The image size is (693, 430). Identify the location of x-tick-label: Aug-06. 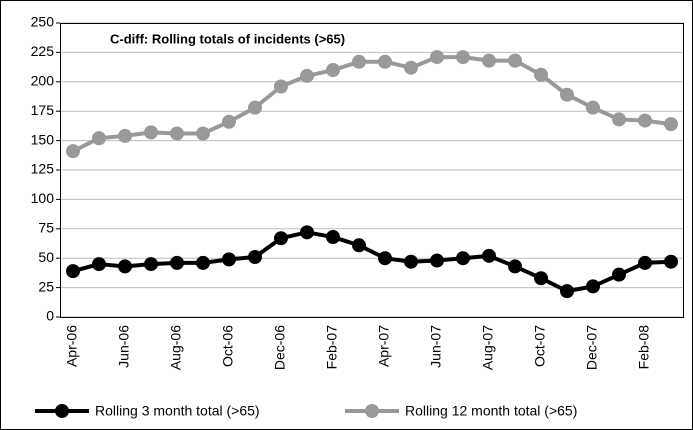
(176, 347).